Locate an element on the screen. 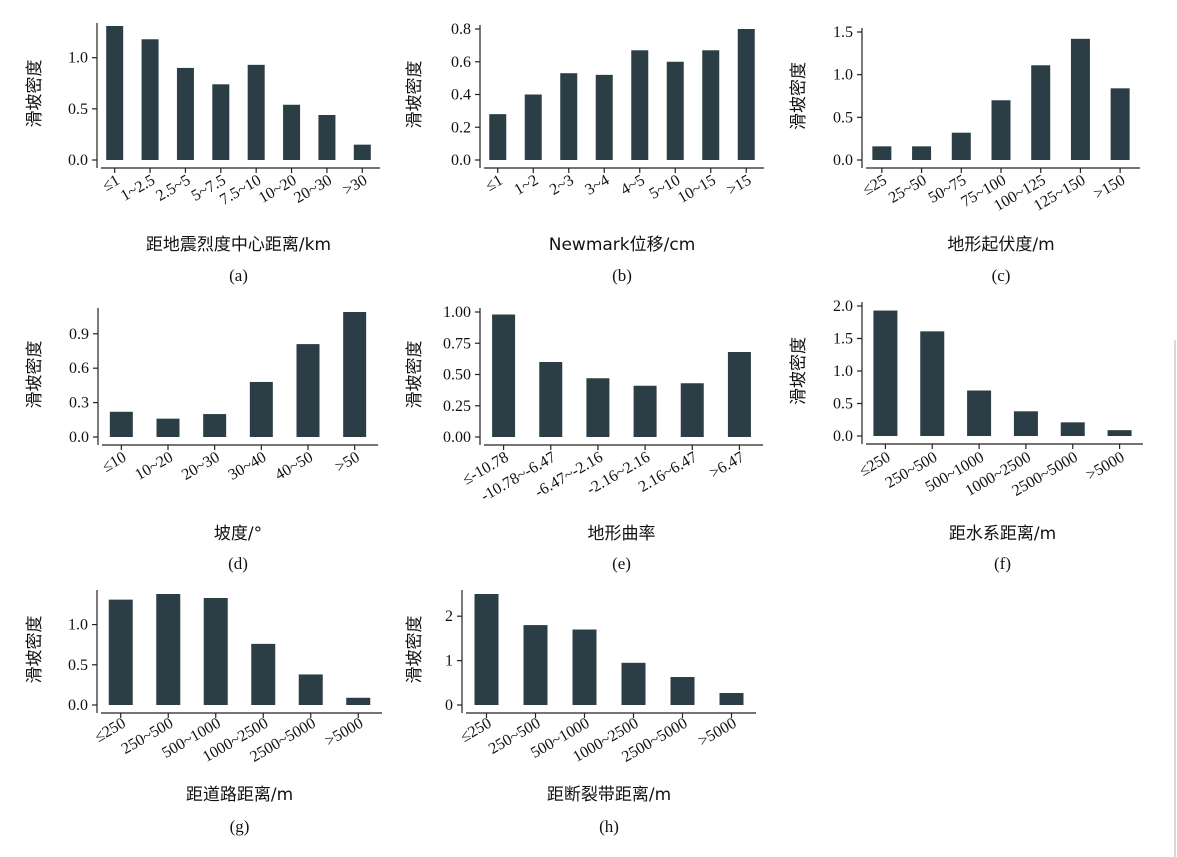 This screenshot has width=1177, height=857. y-tick-label: 0.00 is located at coordinates (457, 437).